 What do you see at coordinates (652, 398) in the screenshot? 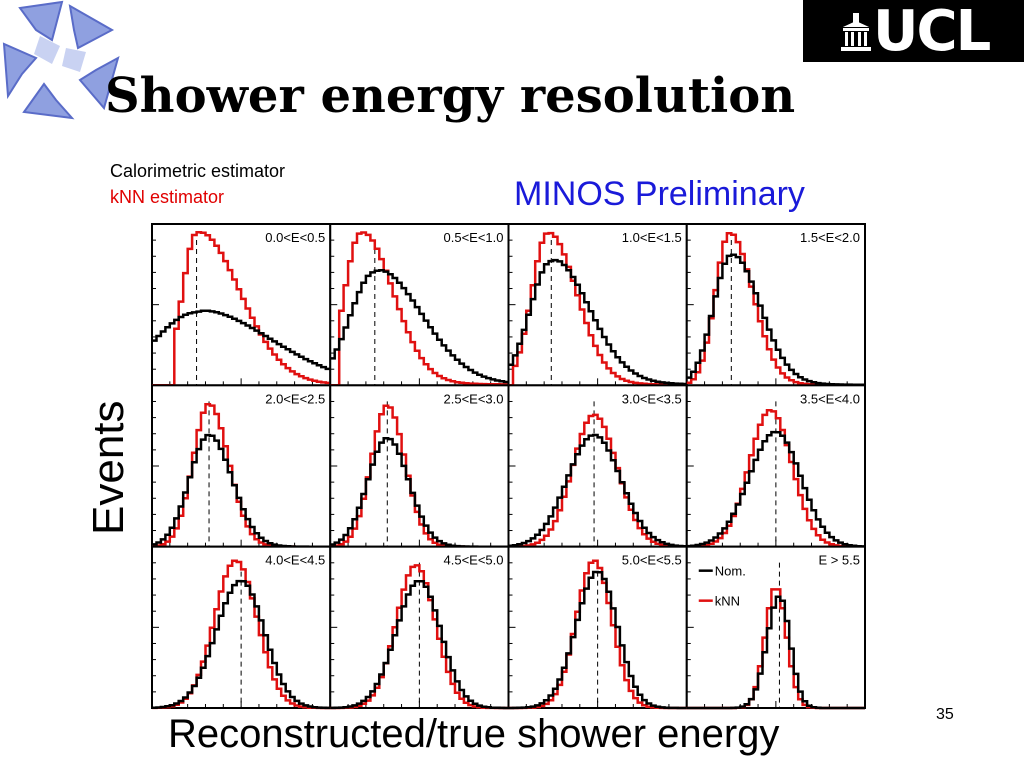
I see `panel-energy-label: 3.0<E<3.5` at bounding box center [652, 398].